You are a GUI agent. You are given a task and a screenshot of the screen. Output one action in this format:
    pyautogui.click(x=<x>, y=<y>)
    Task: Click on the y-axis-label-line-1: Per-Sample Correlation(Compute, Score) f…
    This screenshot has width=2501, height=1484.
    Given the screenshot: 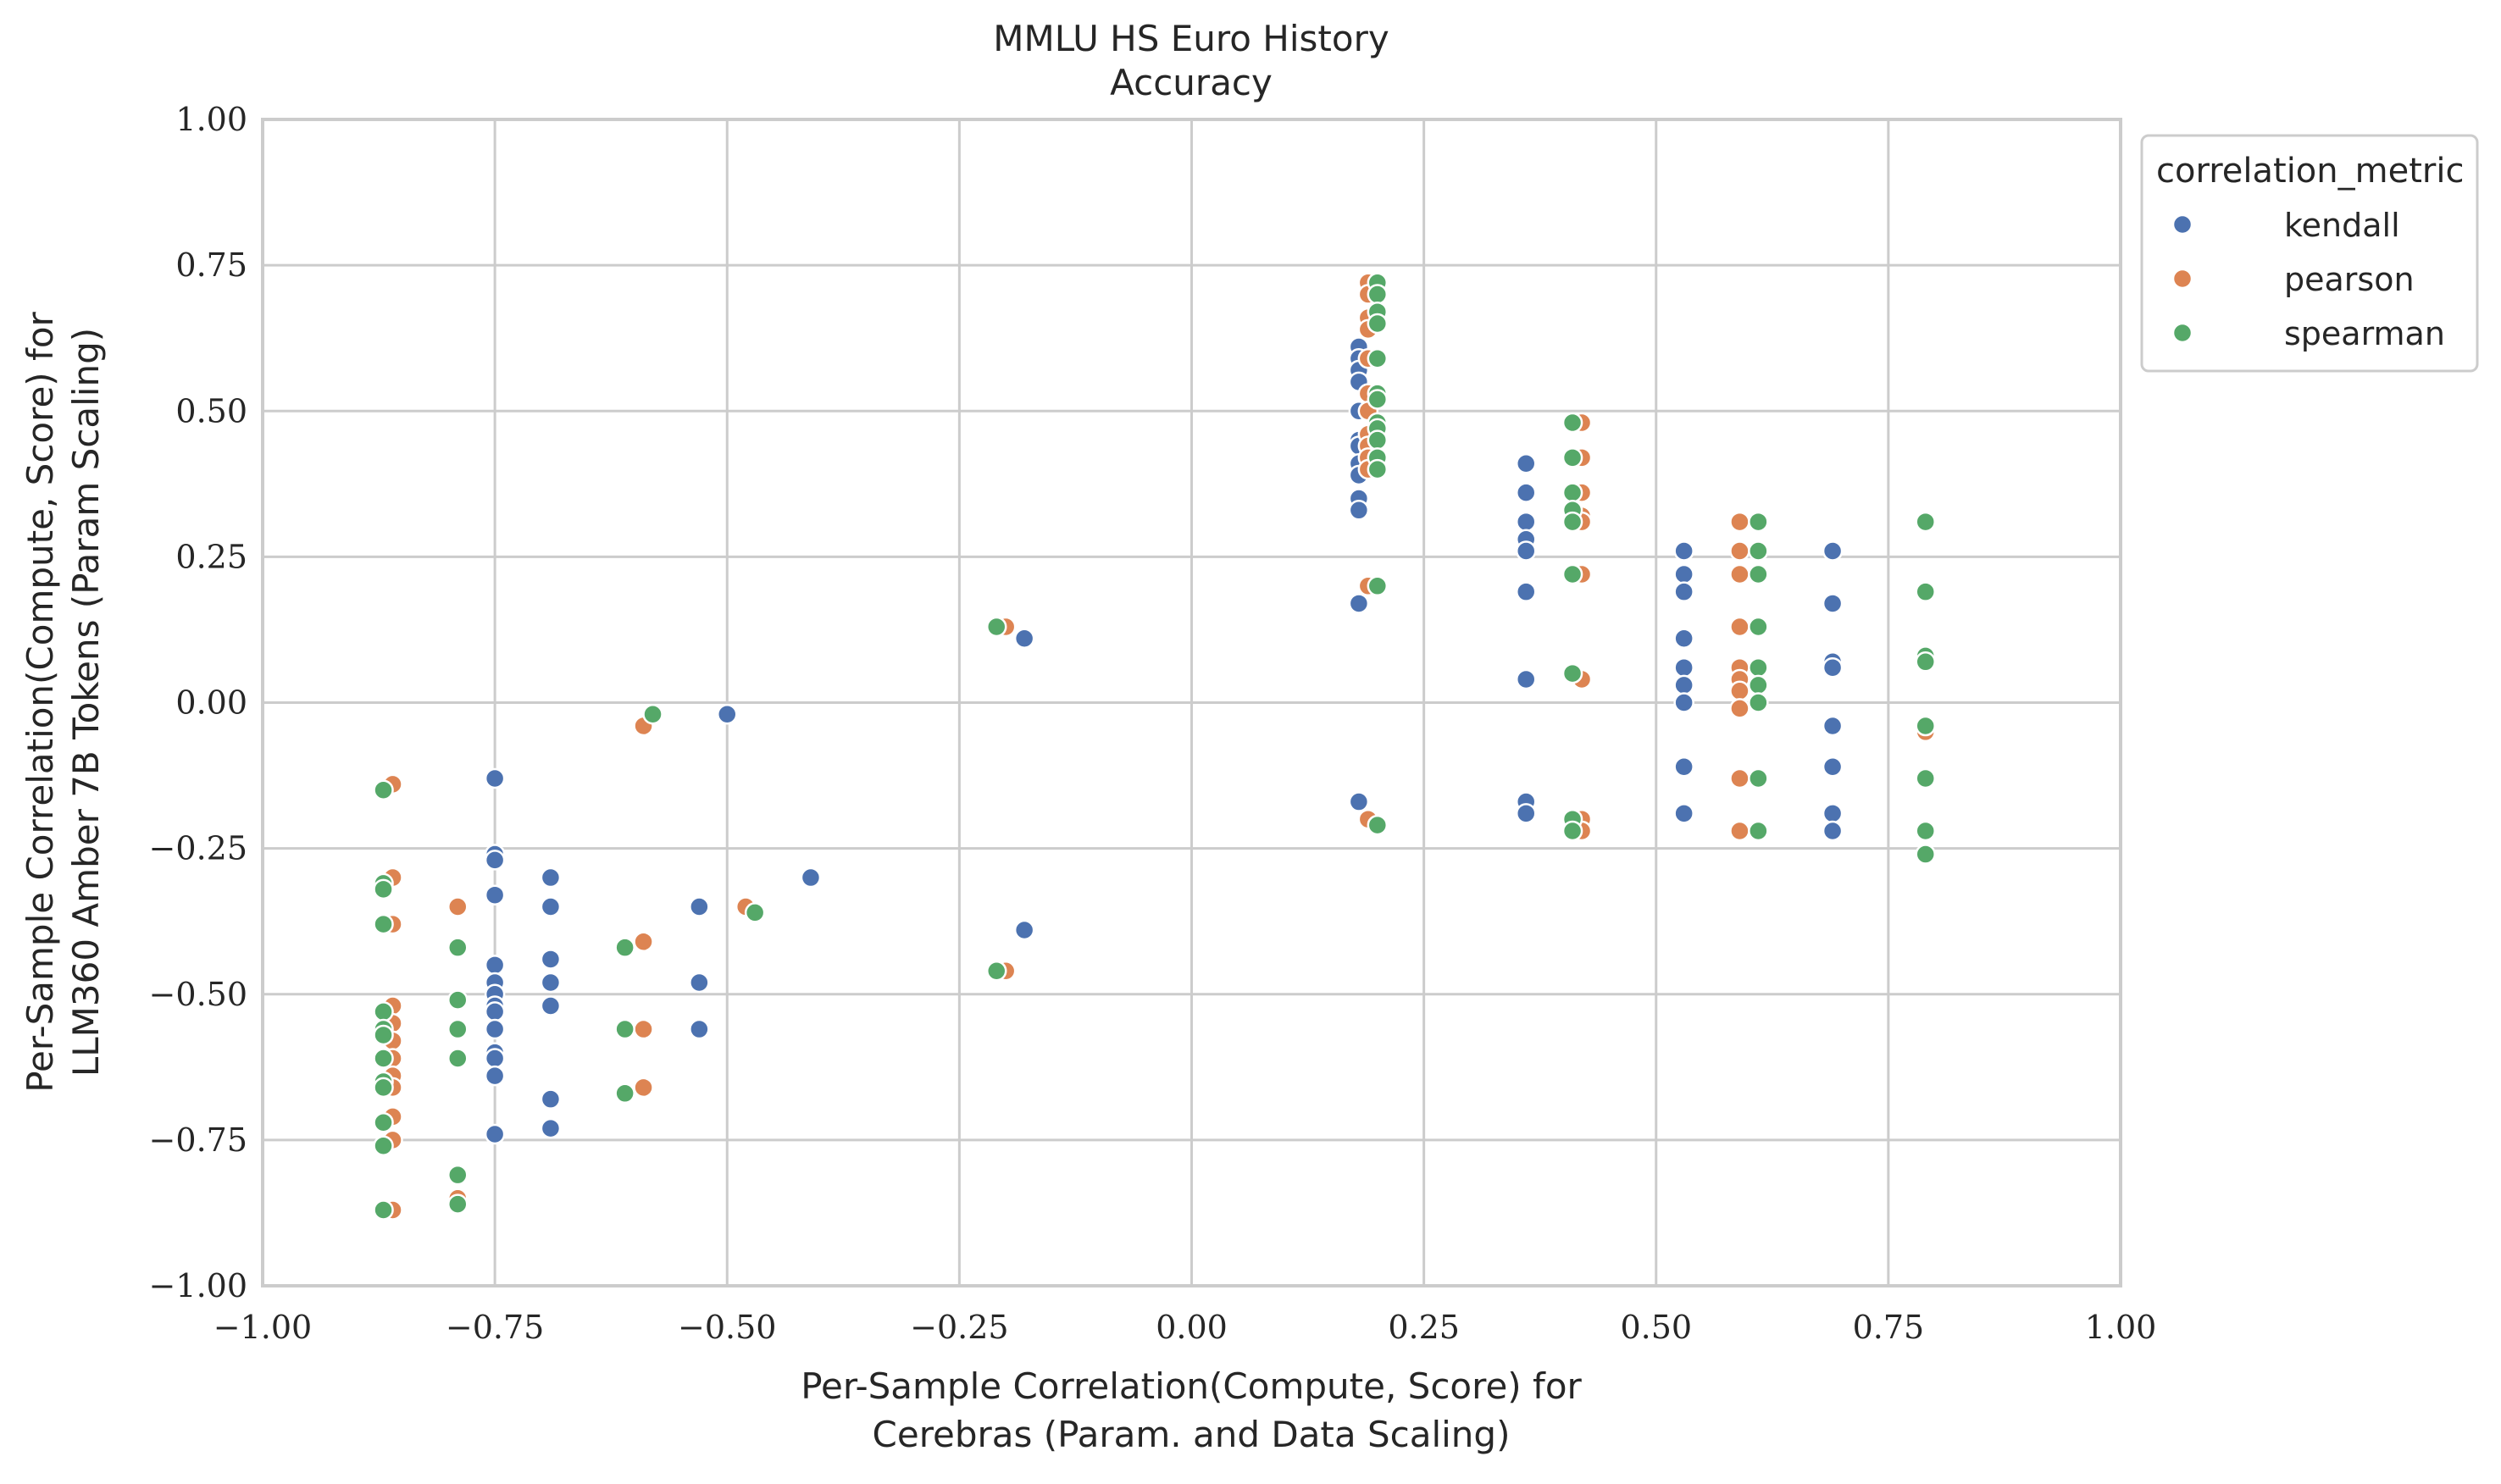 What is the action you would take?
    pyautogui.click(x=40, y=701)
    